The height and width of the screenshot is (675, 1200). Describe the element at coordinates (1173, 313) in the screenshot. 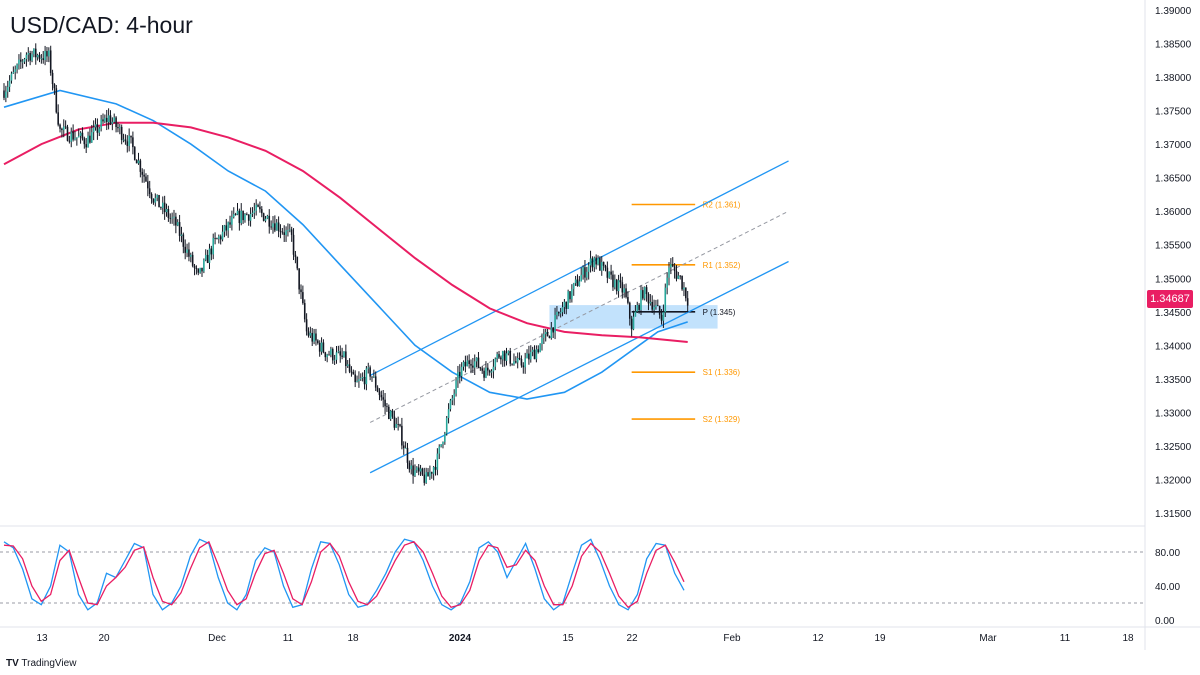

I see `price-tick-label: 1.34500` at that location.